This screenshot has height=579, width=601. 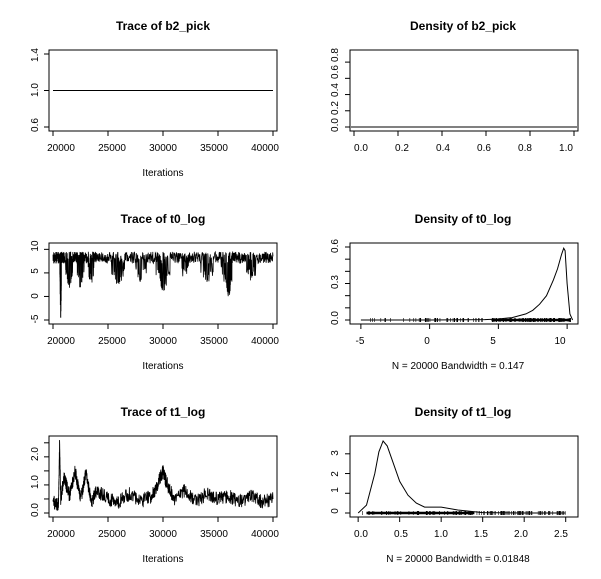 What do you see at coordinates (335, 55) in the screenshot?
I see `y-tick-label: 0.8` at bounding box center [335, 55].